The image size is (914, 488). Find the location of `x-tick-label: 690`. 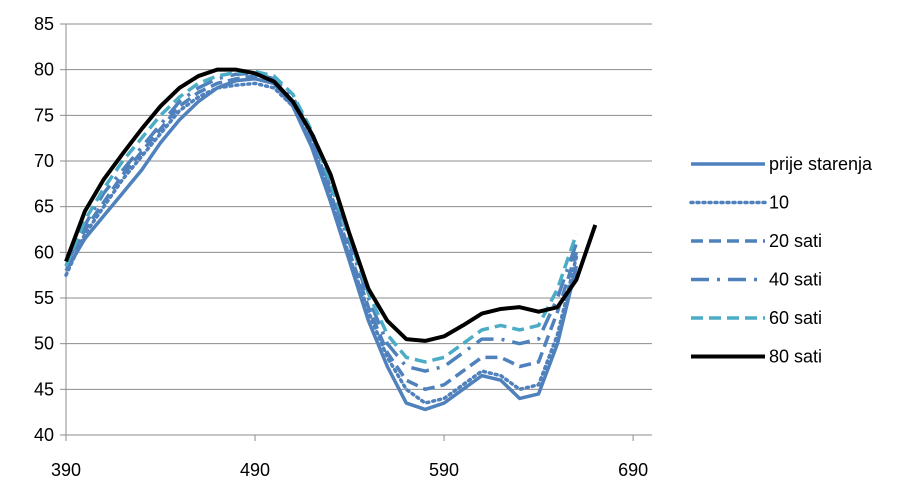

x-tick-label: 690 is located at coordinates (633, 470).